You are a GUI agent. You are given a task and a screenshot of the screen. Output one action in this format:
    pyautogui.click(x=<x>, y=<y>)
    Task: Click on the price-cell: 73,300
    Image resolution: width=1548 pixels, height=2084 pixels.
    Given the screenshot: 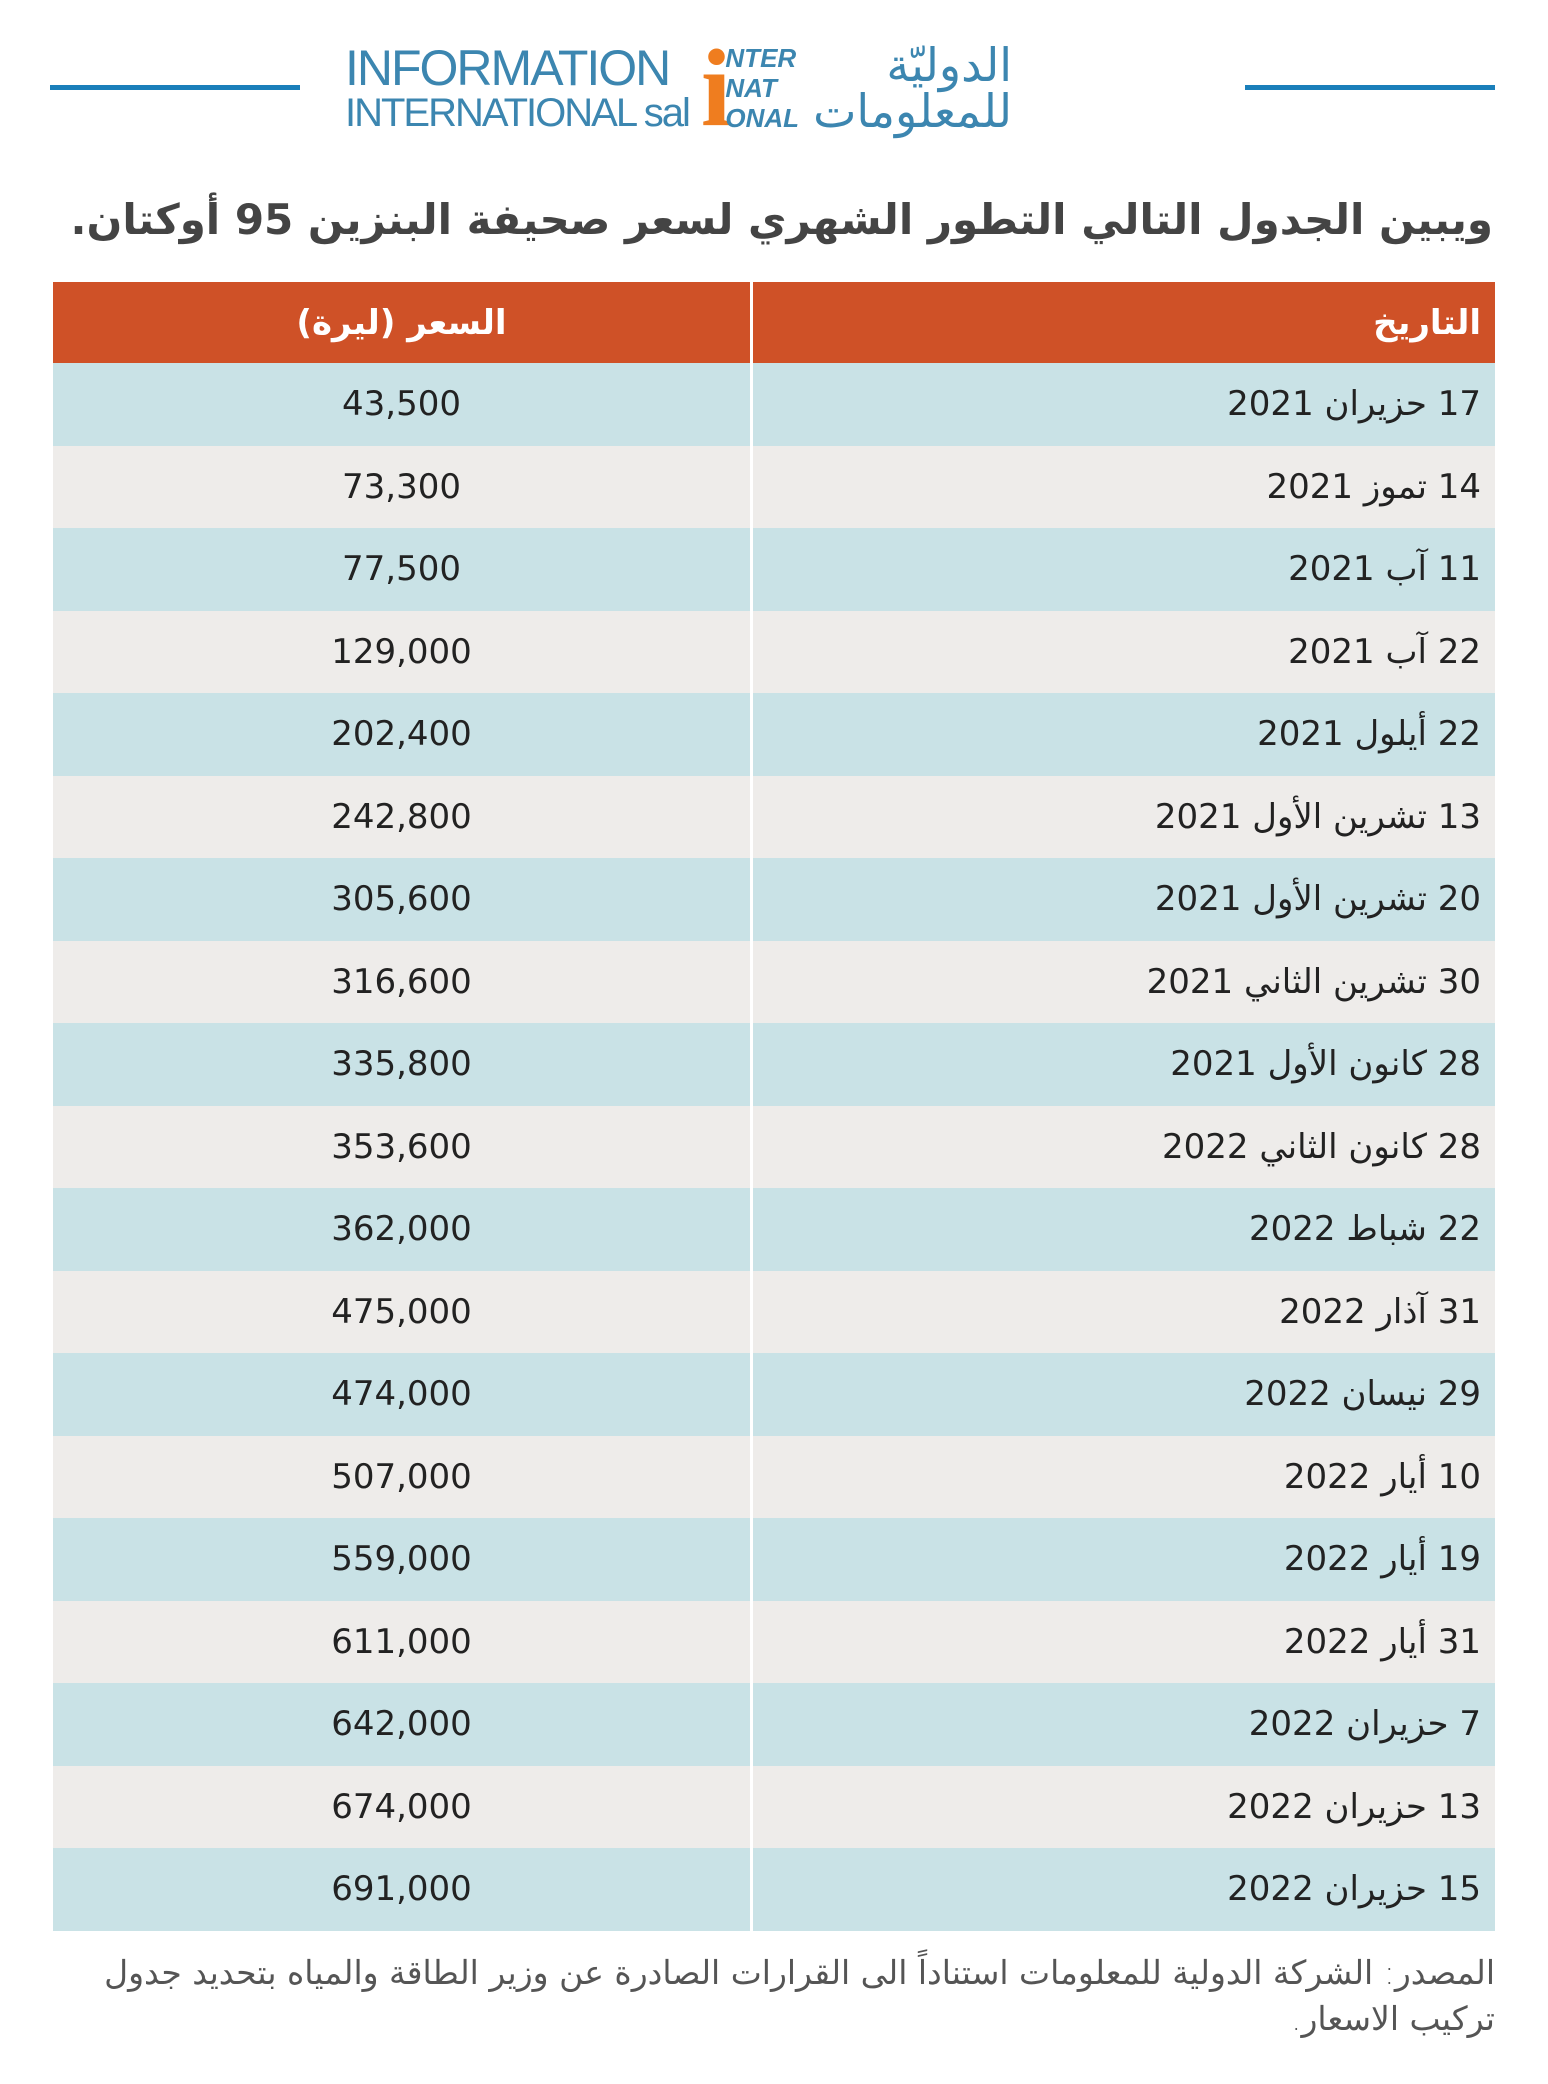 What is the action you would take?
    pyautogui.click(x=402, y=486)
    